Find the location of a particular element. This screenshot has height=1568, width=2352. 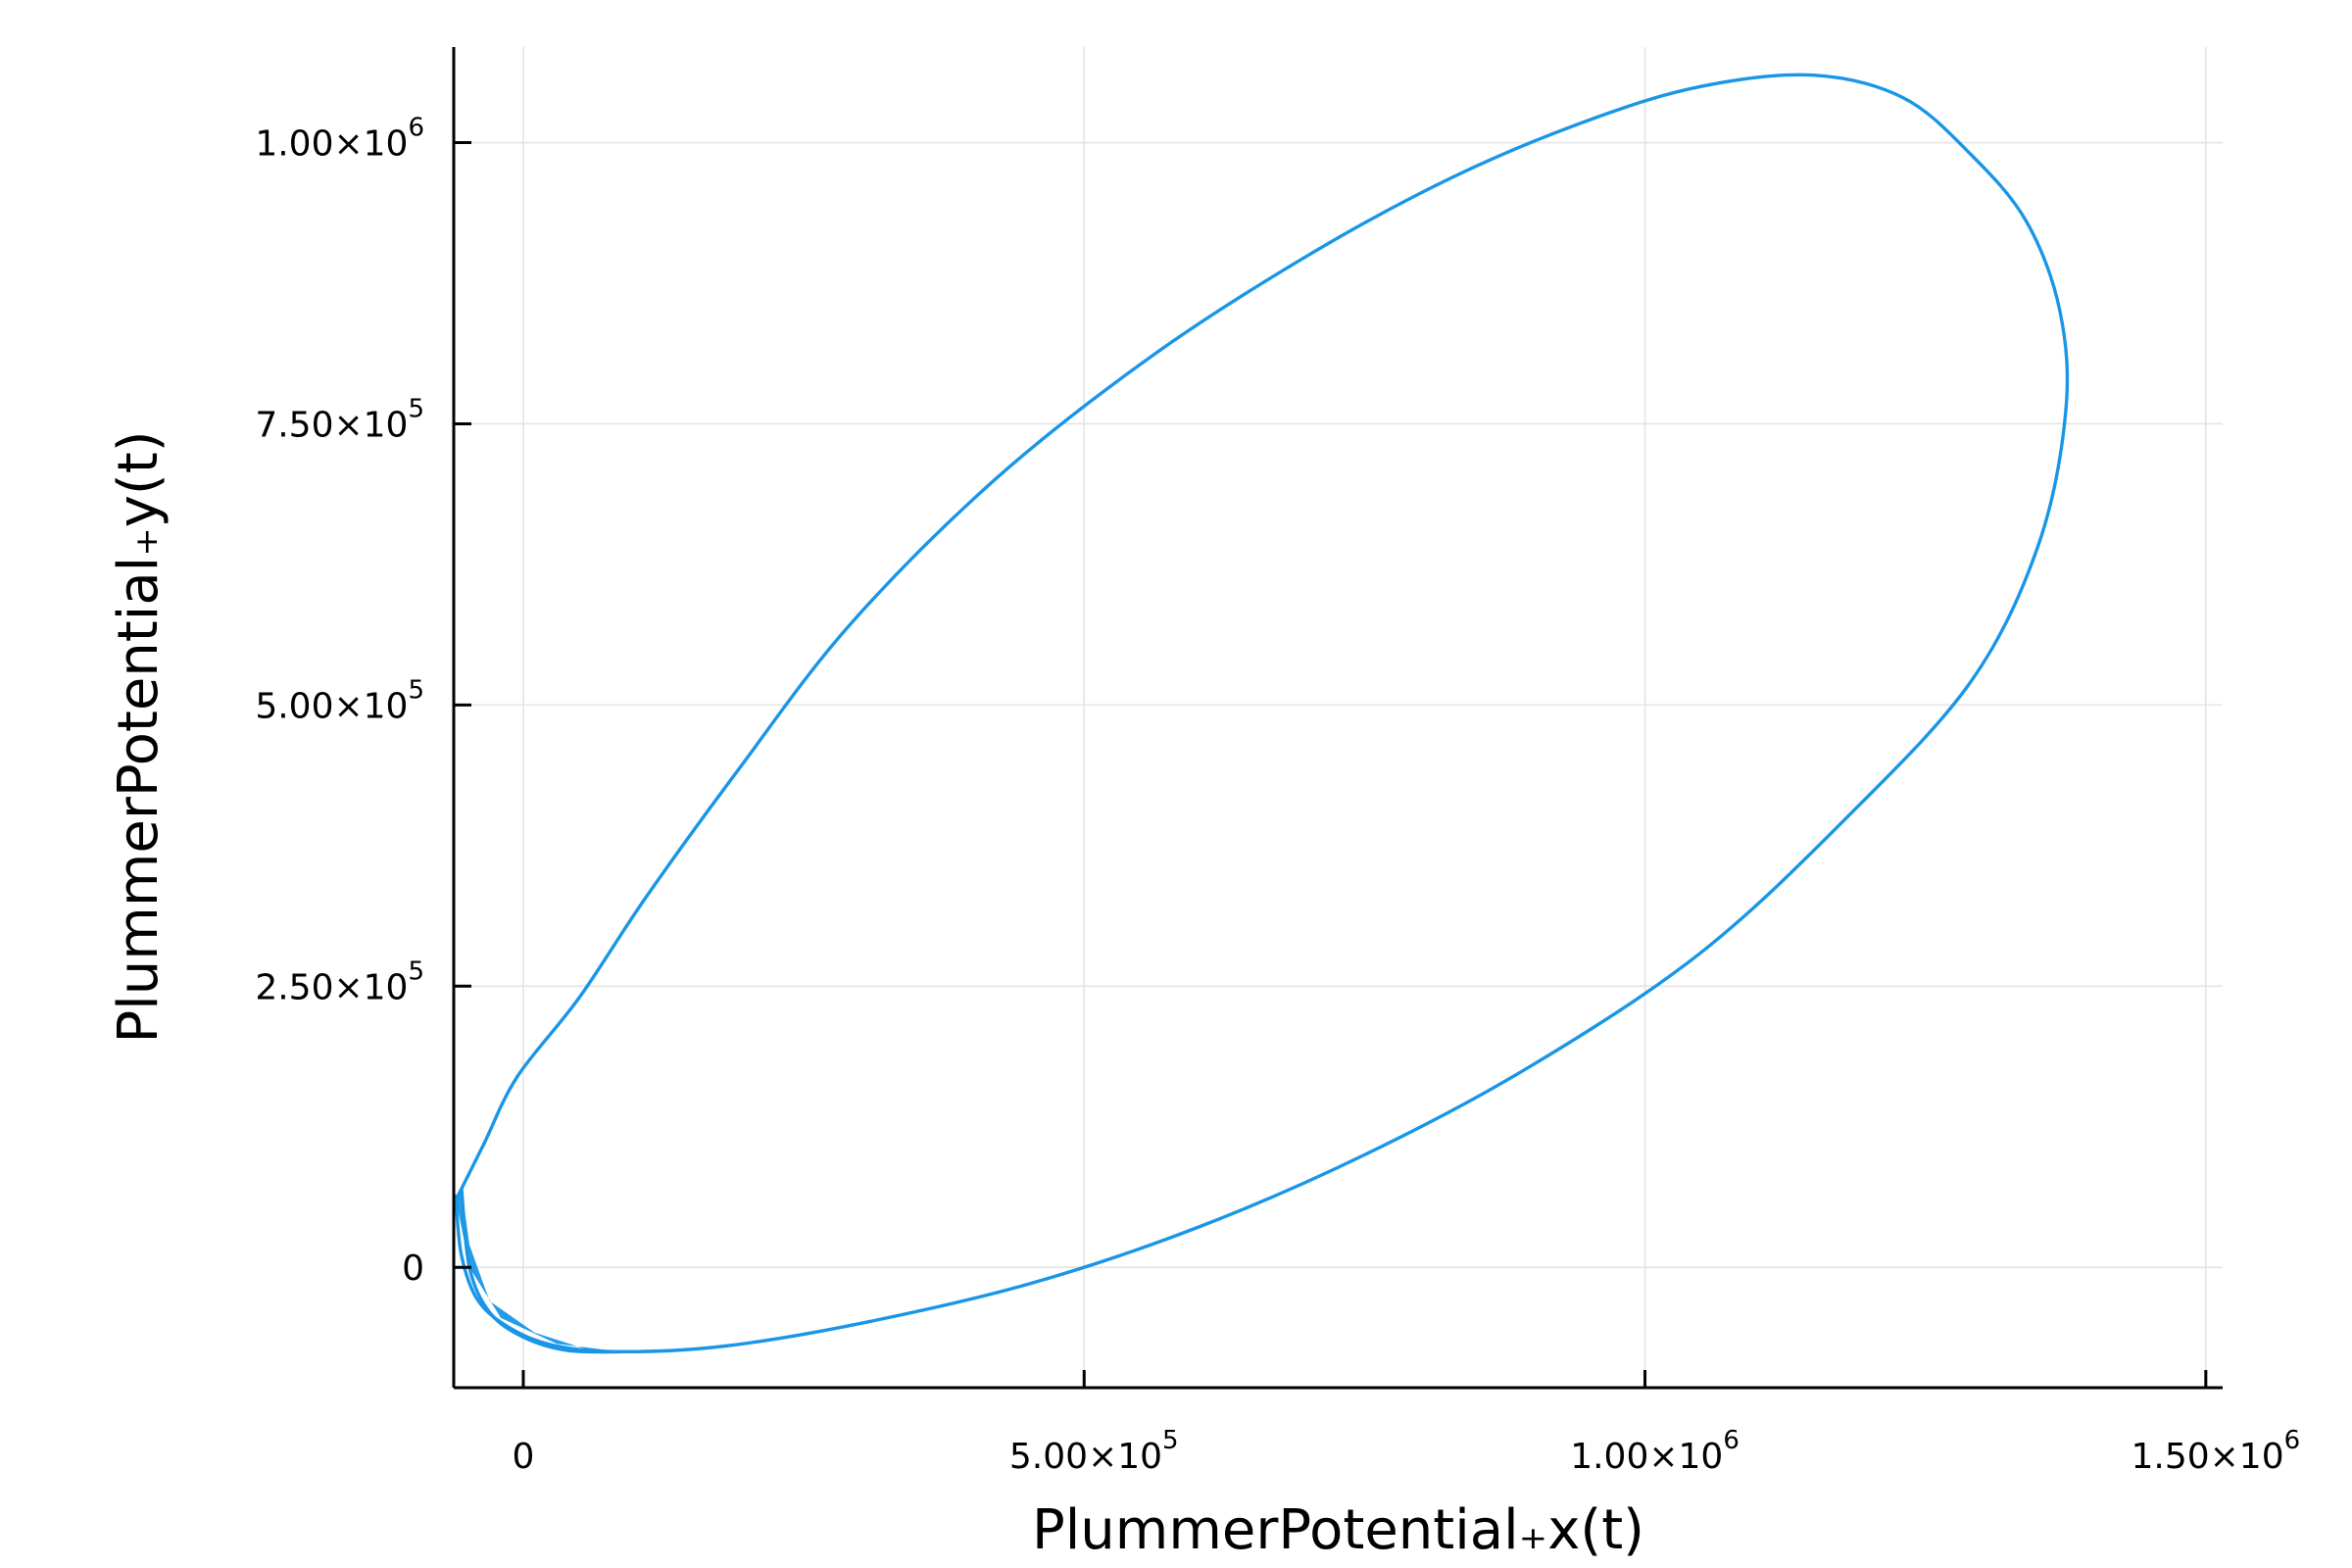

y-tick-label: 0 is located at coordinates (413, 1269).